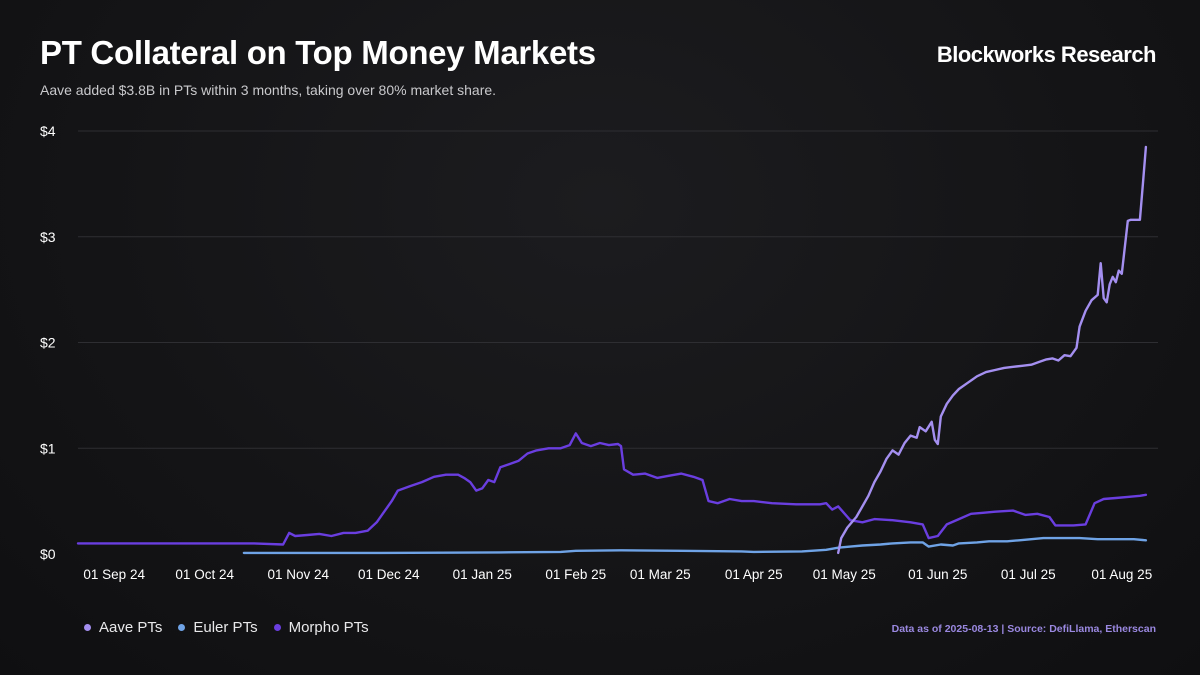 The width and height of the screenshot is (1200, 675). What do you see at coordinates (318, 52) in the screenshot?
I see `chart-title: PT Collateral on Top Money Markets` at bounding box center [318, 52].